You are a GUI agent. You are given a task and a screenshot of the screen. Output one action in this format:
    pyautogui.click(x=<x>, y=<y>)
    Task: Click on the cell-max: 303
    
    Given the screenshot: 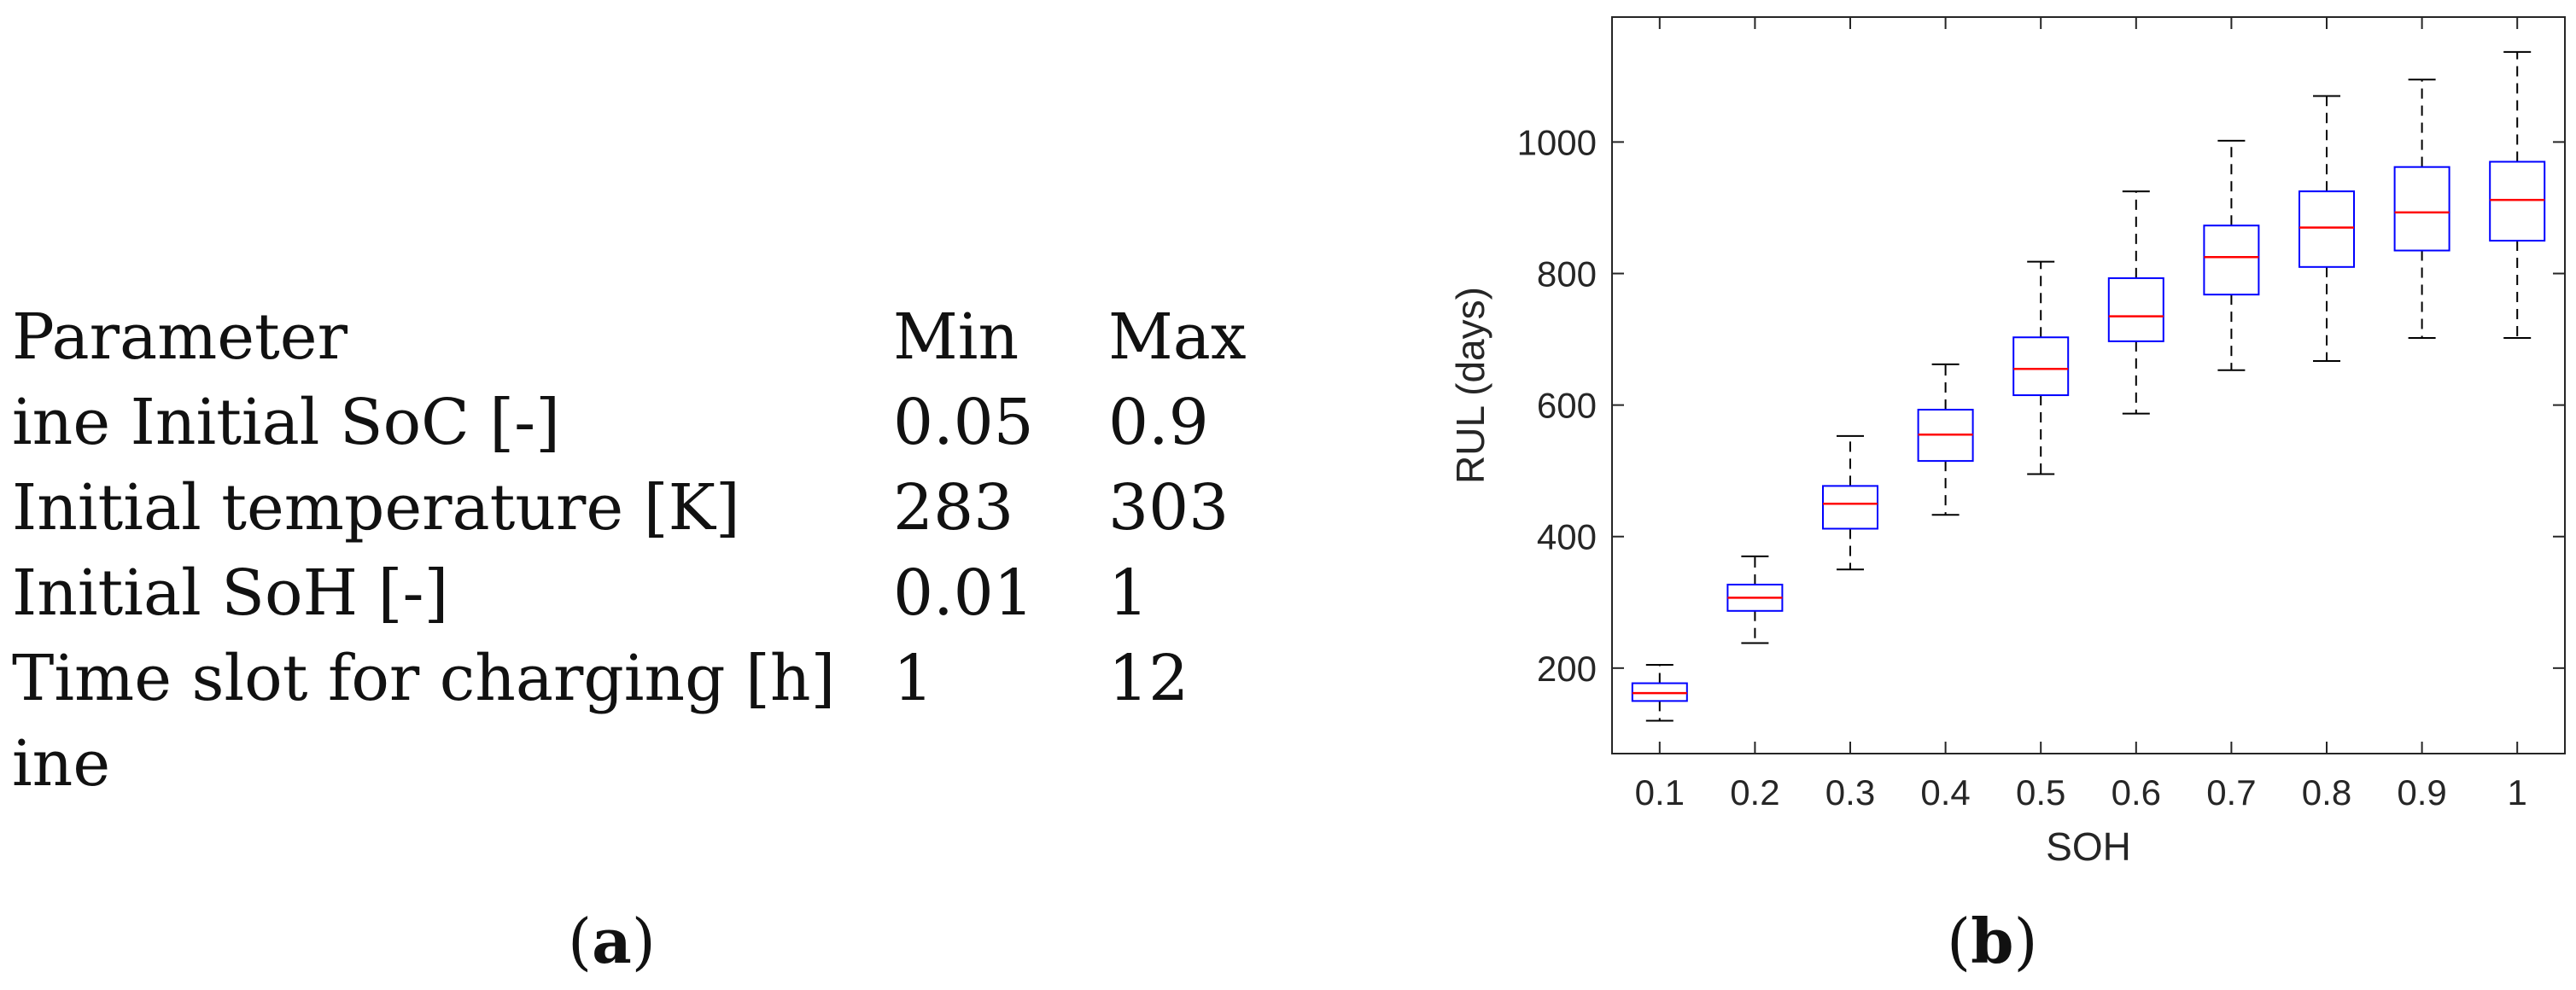 What is the action you would take?
    pyautogui.click(x=1169, y=507)
    